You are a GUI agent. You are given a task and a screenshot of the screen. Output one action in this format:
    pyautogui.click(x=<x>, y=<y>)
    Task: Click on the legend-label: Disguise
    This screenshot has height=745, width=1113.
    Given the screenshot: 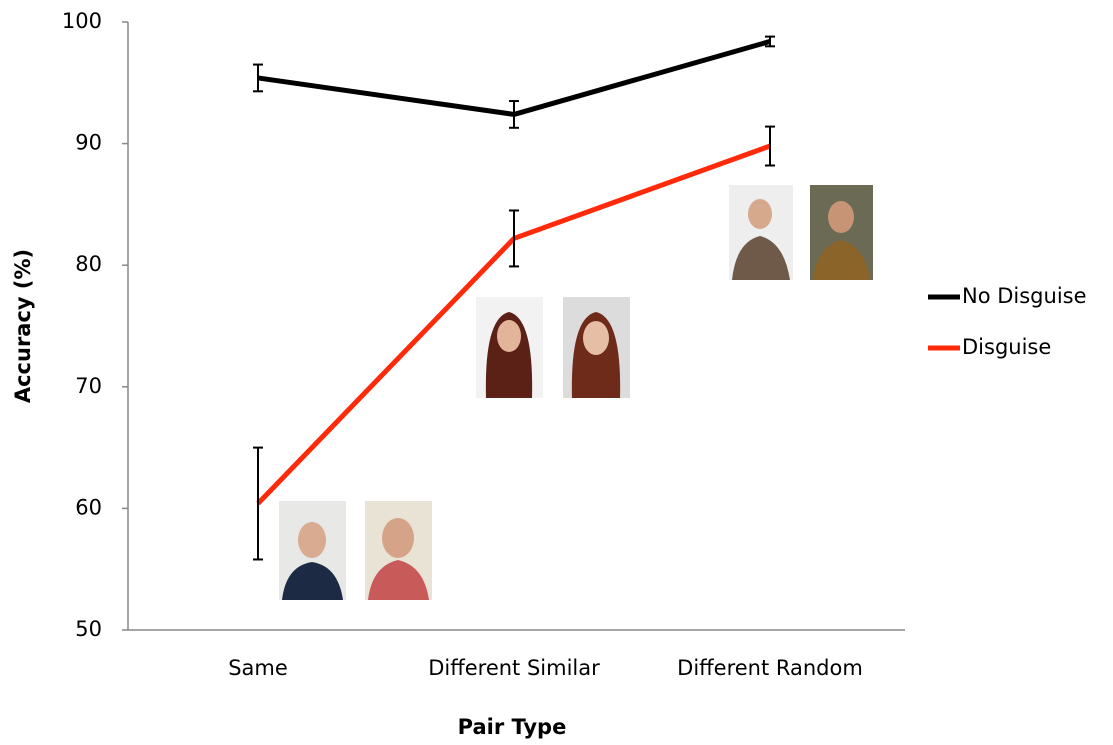 What is the action you would take?
    pyautogui.click(x=1006, y=347)
    